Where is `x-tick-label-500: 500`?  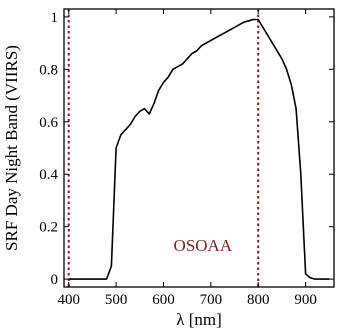 x-tick-label-500: 500 is located at coordinates (116, 300).